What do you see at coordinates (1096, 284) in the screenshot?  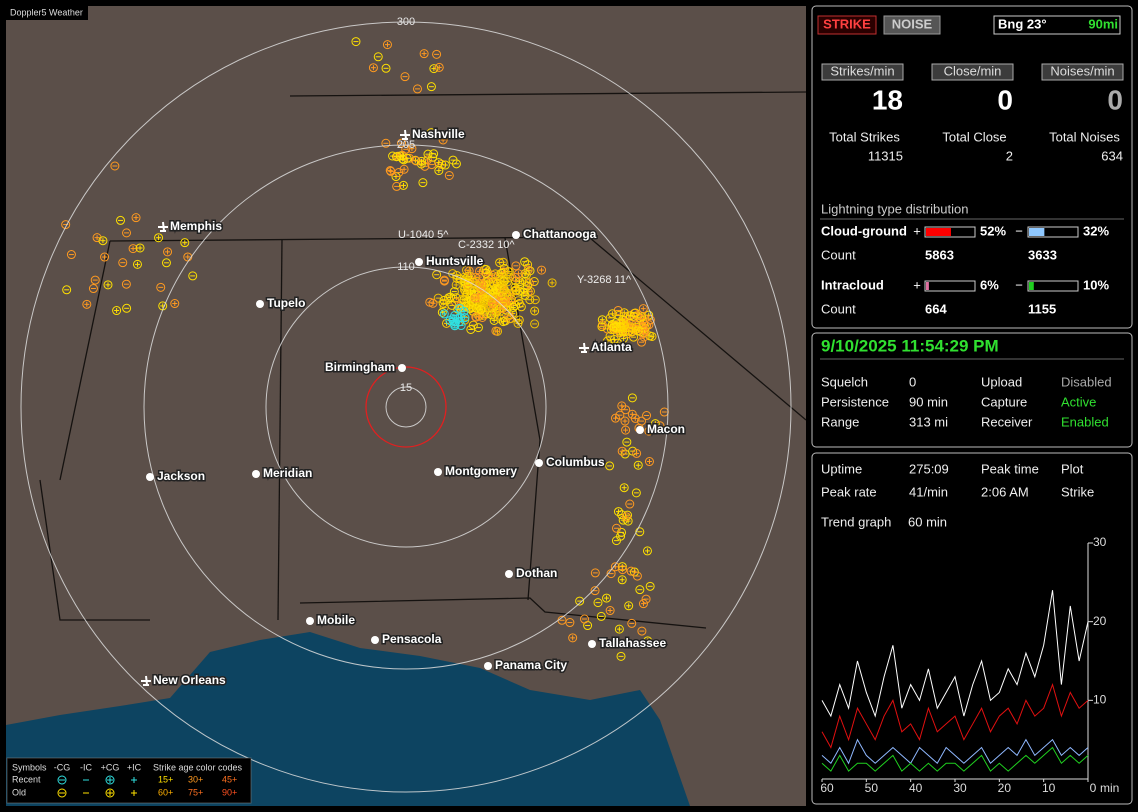 I see `pct-label: 10%` at bounding box center [1096, 284].